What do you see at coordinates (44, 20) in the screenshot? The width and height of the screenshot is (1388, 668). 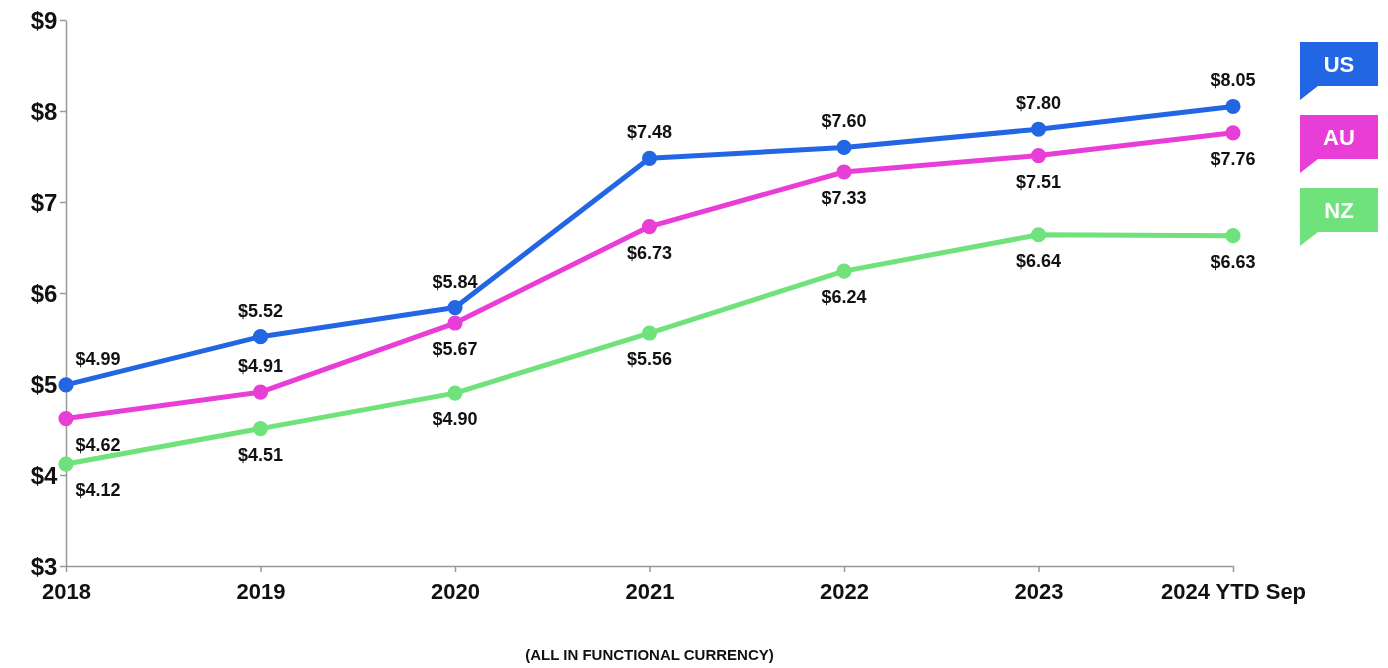 I see `y-tick-label: $9` at bounding box center [44, 20].